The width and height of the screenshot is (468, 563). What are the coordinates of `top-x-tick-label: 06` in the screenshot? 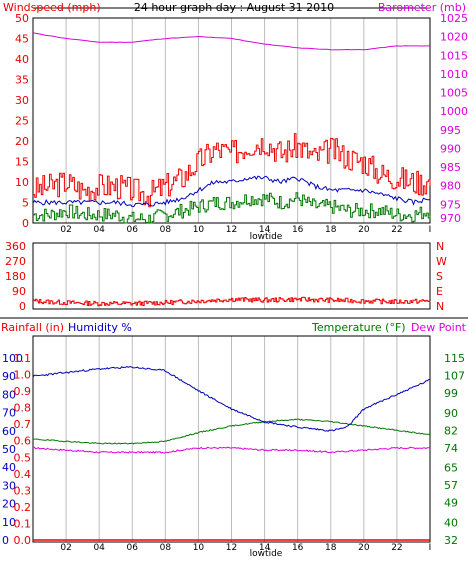 It's located at (133, 230).